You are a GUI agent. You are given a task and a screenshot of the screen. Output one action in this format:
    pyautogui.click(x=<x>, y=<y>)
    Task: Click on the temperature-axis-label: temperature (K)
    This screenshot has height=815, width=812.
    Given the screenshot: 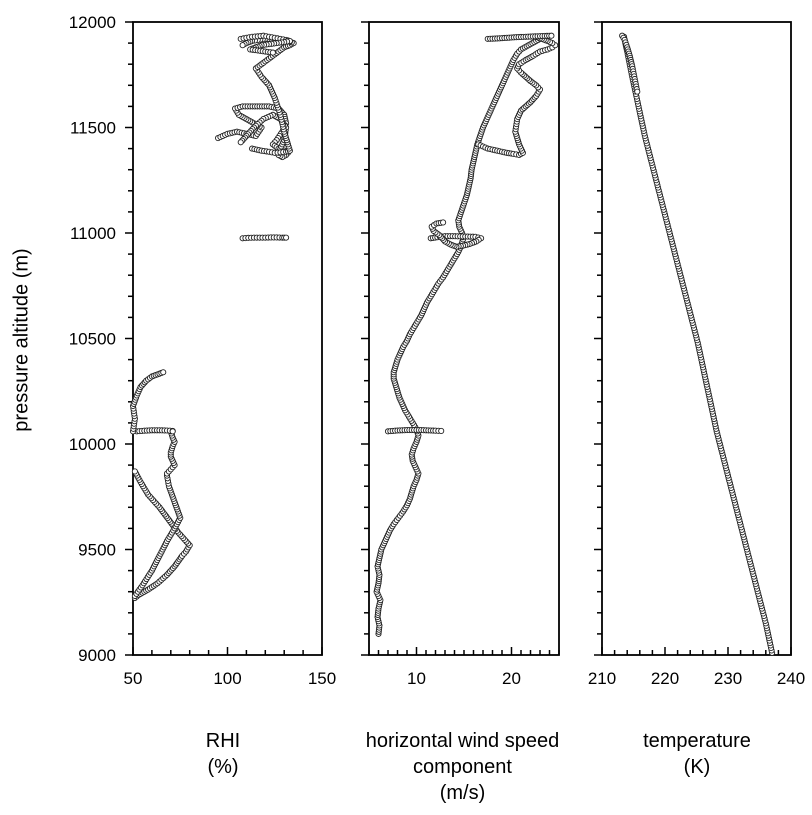 What is the action you would take?
    pyautogui.click(x=697, y=754)
    